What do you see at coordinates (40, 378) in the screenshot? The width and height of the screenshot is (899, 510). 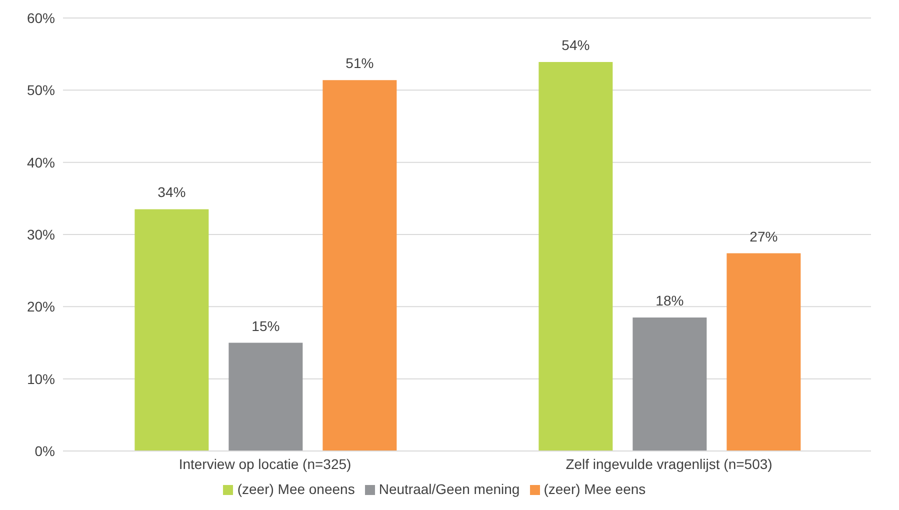 I see `y-tick-label: 10%` at bounding box center [40, 378].